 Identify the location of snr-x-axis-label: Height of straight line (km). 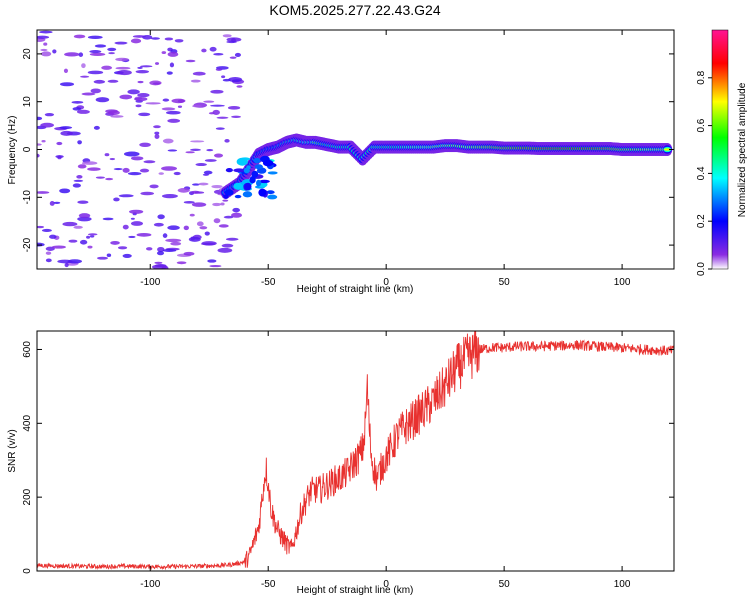
(355, 590).